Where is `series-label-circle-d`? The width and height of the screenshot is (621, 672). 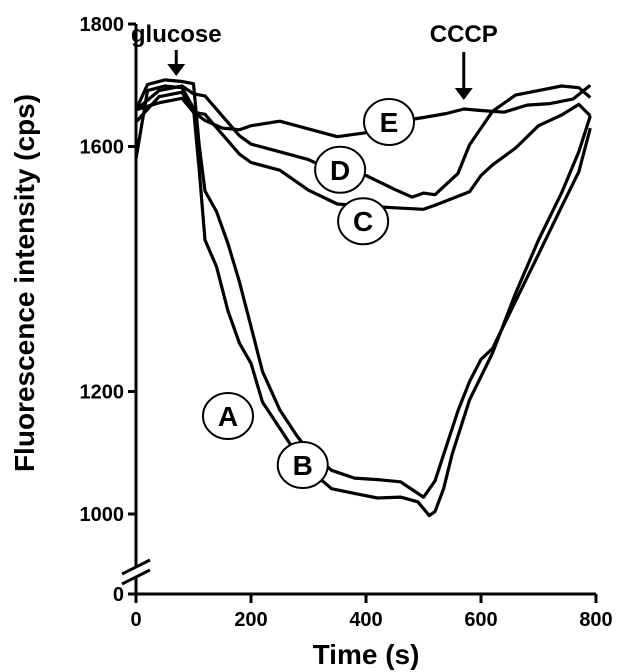 series-label-circle-d is located at coordinates (340, 169).